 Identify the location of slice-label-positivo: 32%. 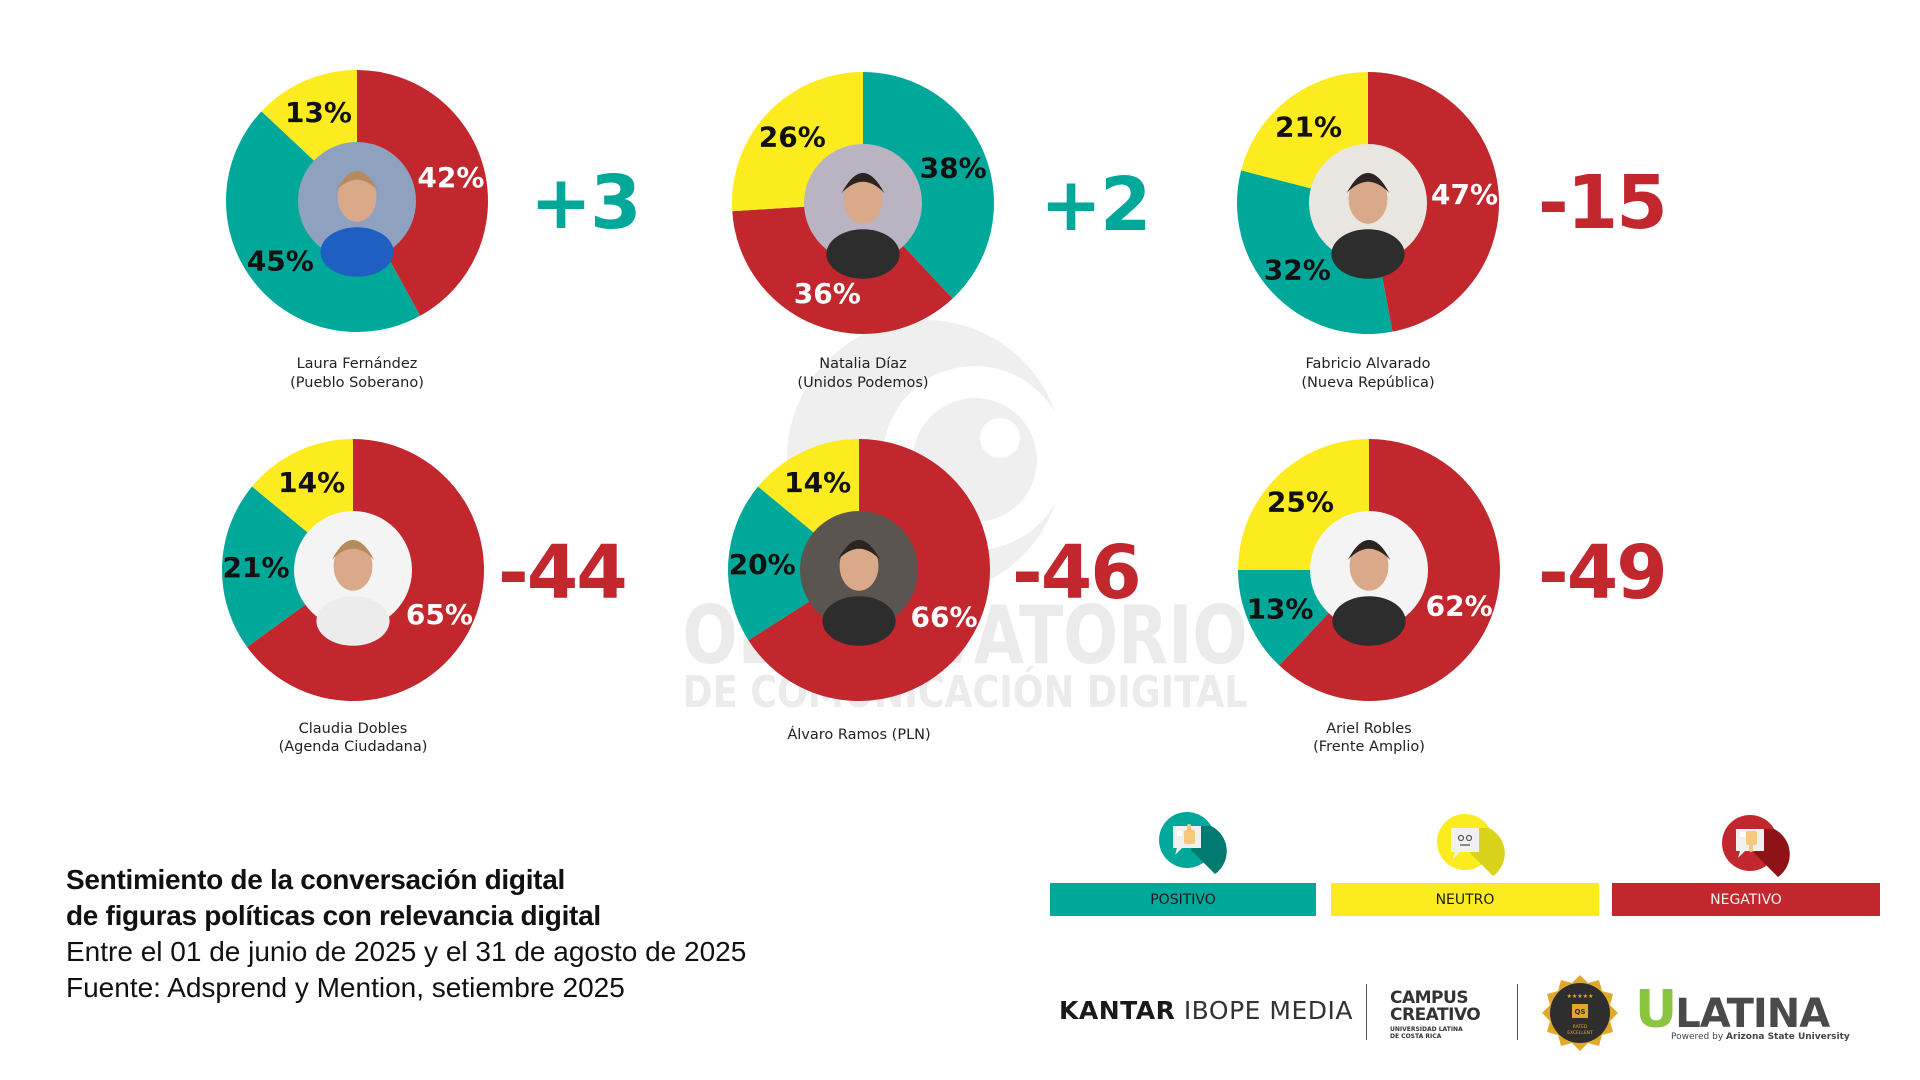
(1297, 269).